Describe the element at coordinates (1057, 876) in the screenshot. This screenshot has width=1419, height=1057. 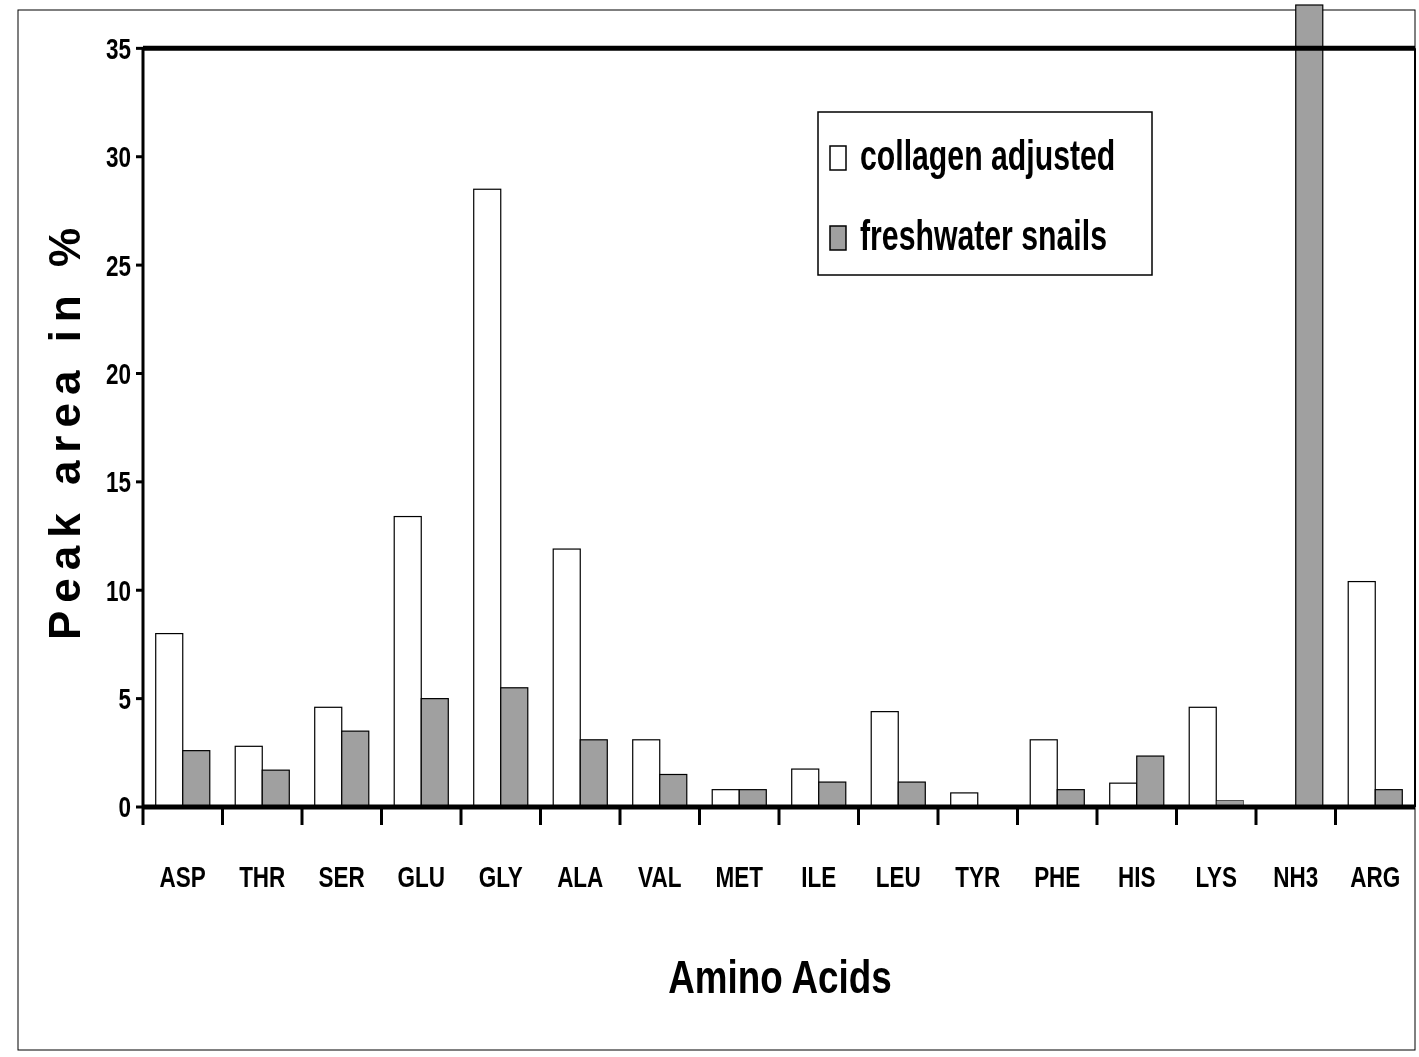
I see `x-tick-label: PHE` at that location.